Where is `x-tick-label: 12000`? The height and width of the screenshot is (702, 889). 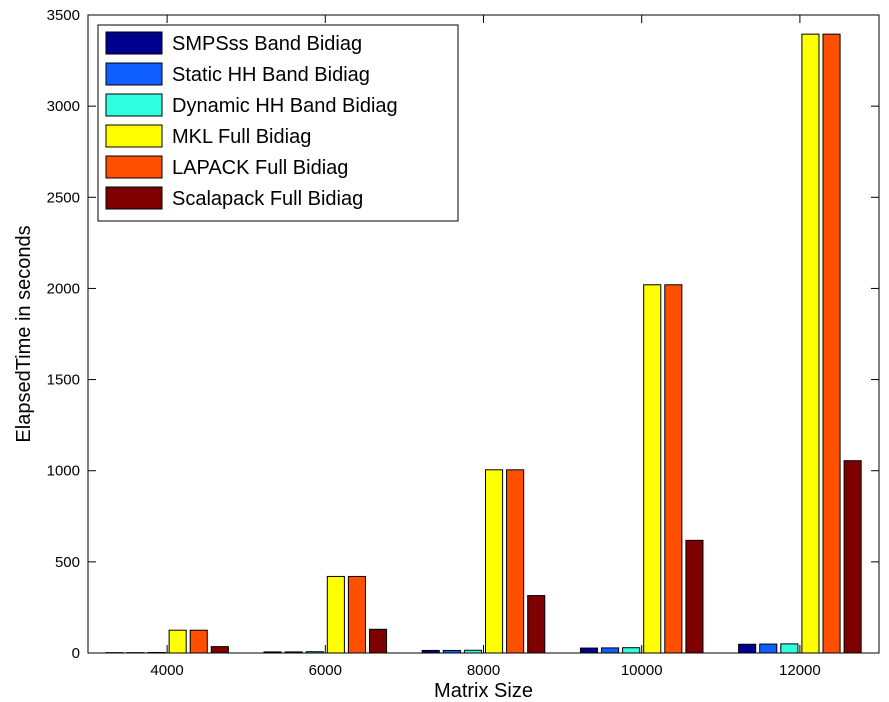
x-tick-label: 12000 is located at coordinates (800, 670).